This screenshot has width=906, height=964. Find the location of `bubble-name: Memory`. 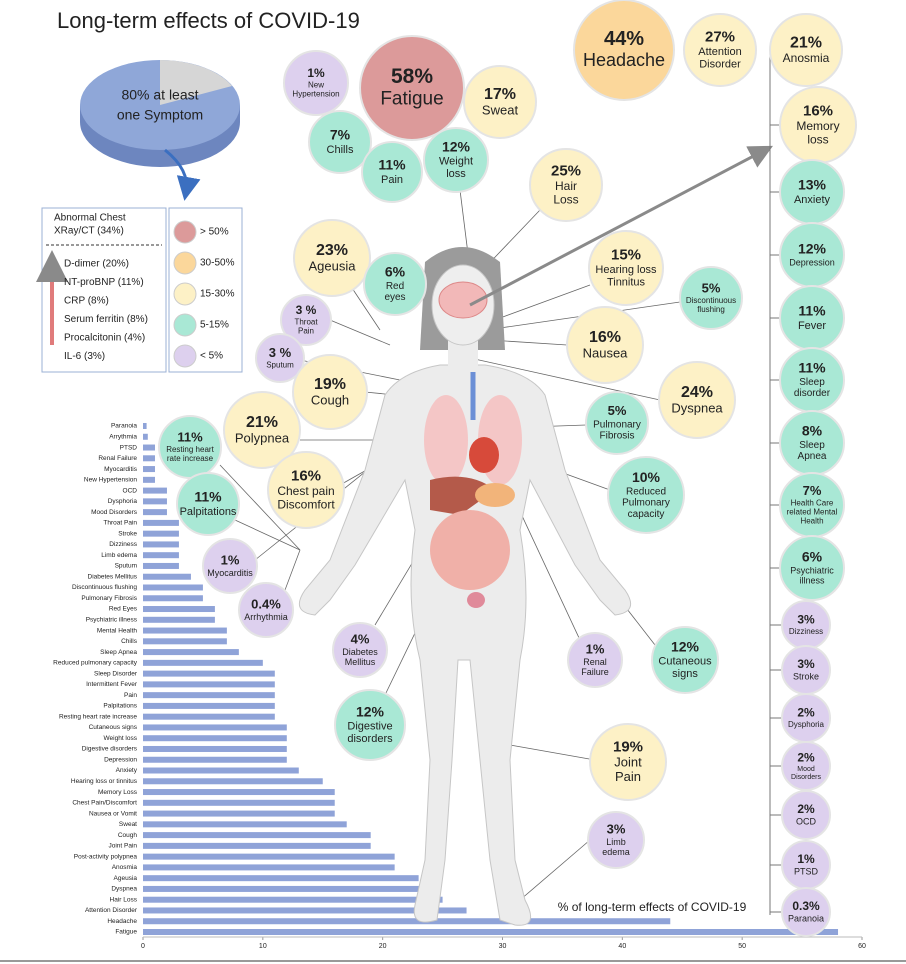

bubble-name: Memory is located at coordinates (817, 126).